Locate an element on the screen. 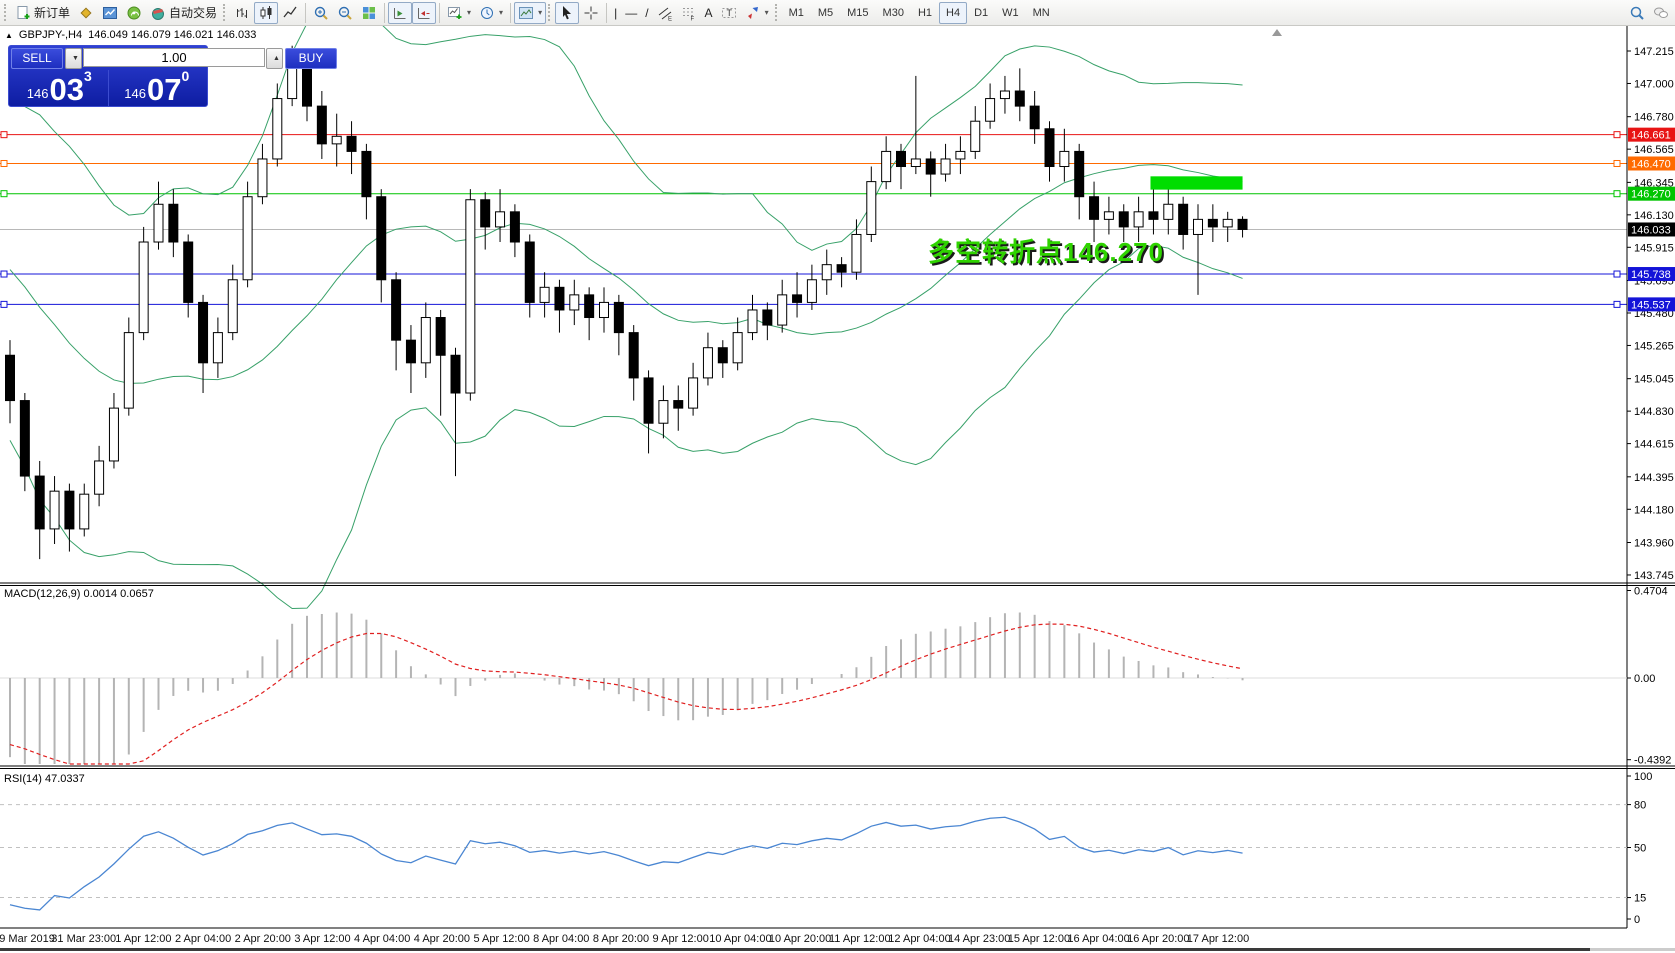 The image size is (1675, 953). label-tool-icon: T is located at coordinates (728, 12).